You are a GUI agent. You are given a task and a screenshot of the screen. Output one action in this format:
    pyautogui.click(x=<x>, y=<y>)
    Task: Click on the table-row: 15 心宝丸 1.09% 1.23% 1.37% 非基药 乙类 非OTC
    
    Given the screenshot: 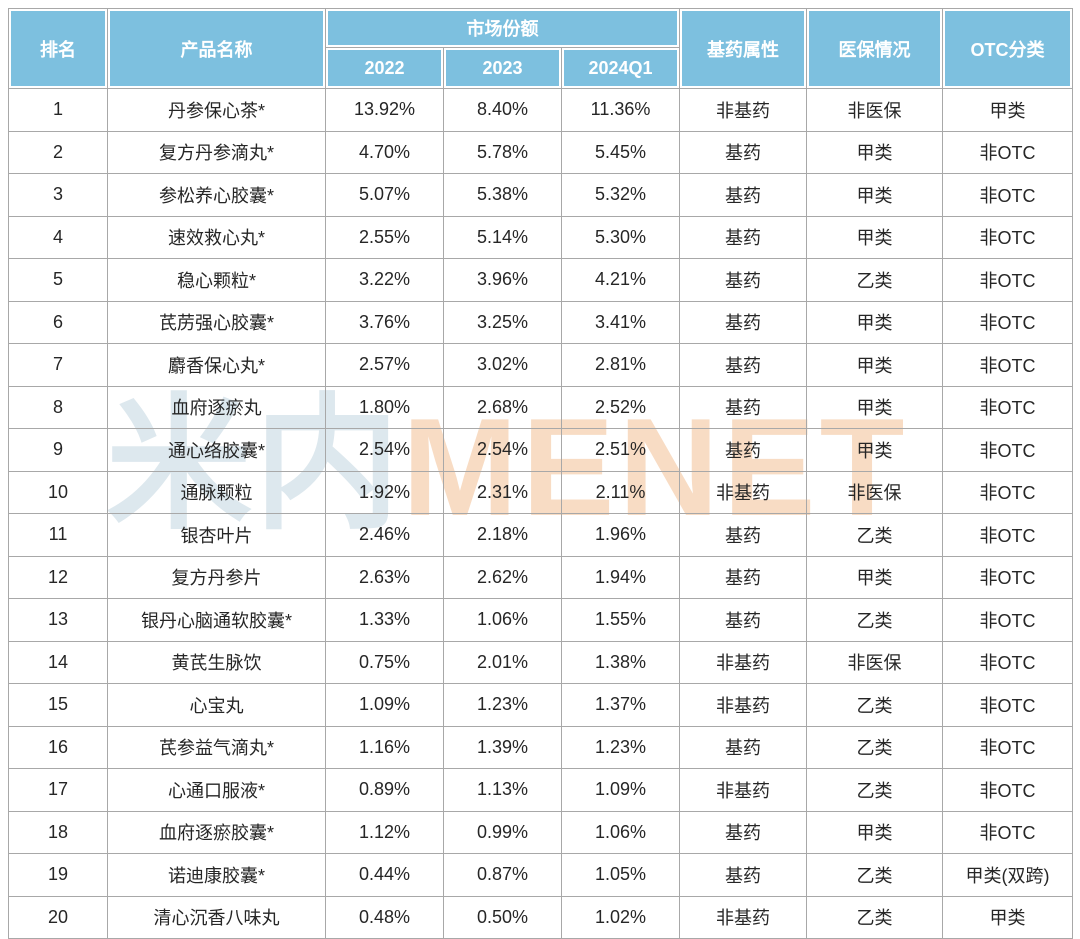 What is the action you would take?
    pyautogui.click(x=541, y=705)
    